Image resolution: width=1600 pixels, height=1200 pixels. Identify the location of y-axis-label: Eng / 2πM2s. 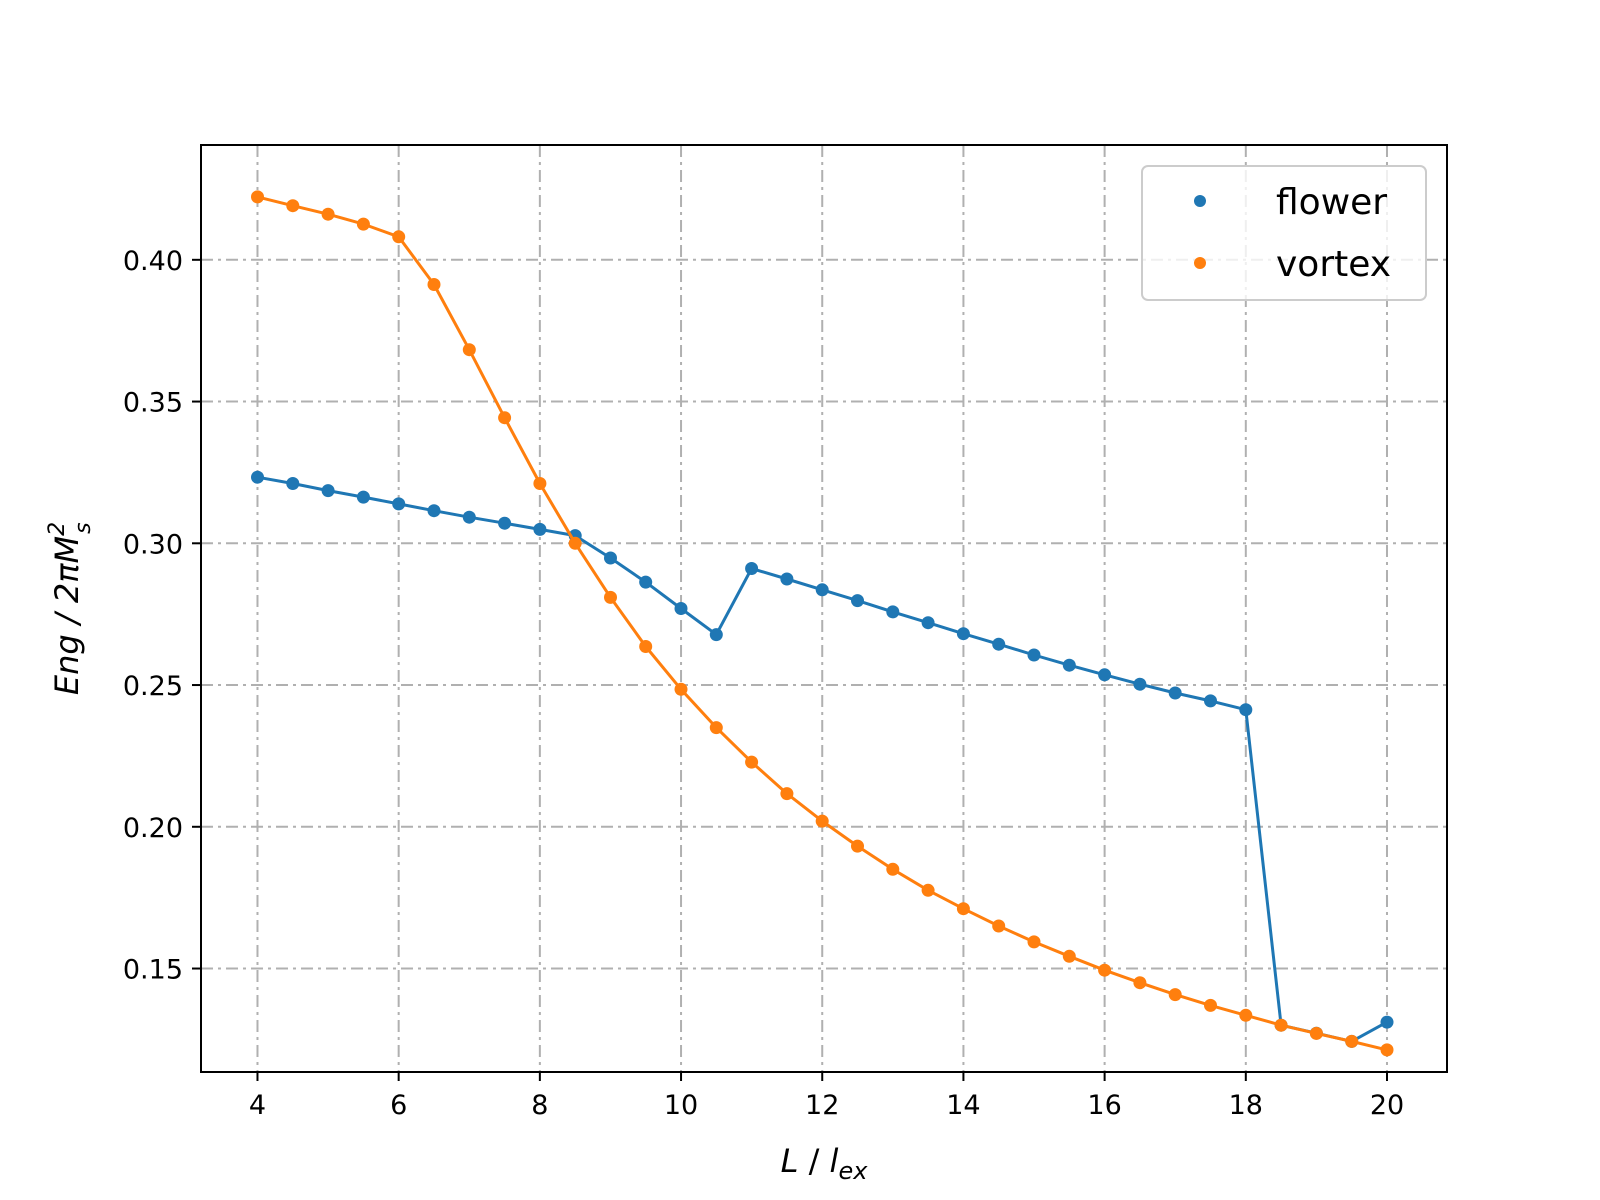
(70, 608).